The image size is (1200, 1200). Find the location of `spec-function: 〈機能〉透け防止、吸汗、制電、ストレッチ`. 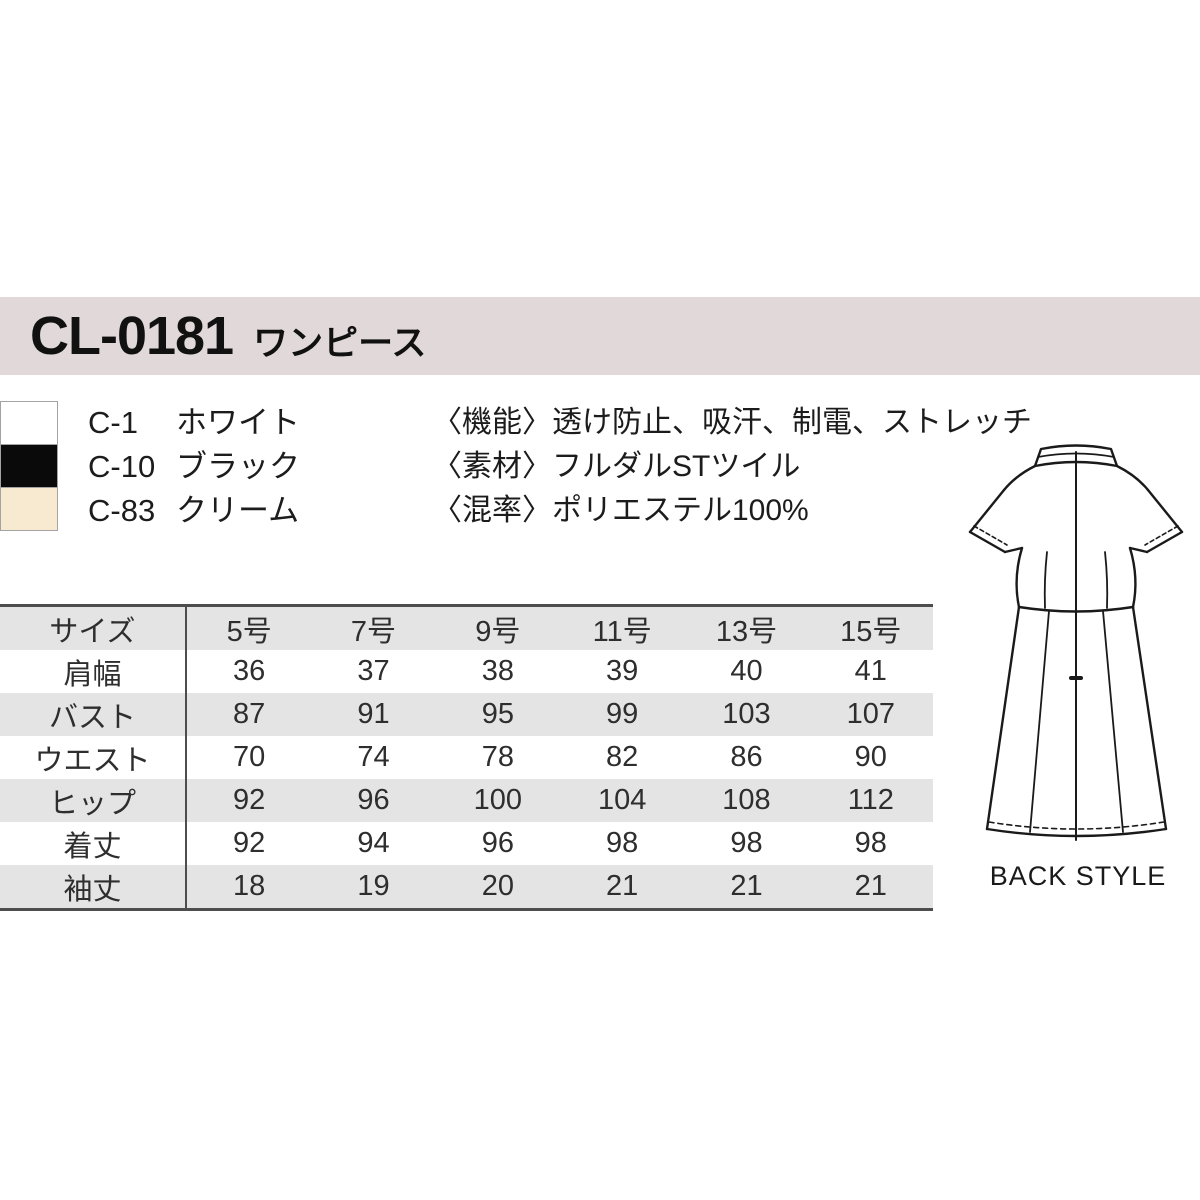

spec-function: 〈機能〉透け防止、吸汗、制電、ストレッチ is located at coordinates (732, 423).